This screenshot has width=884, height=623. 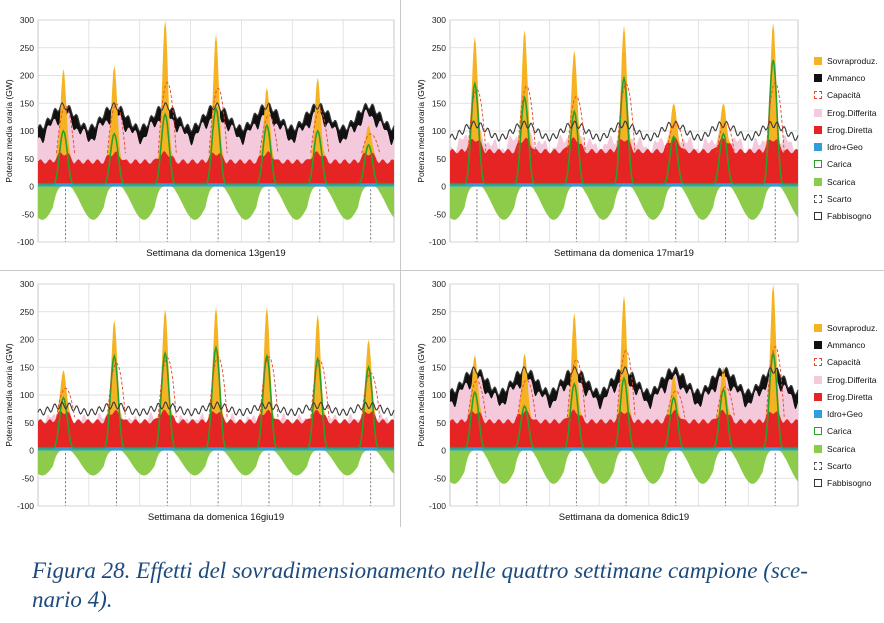 I want to click on chart-3-line-fabbisogno, so click(x=216, y=409).